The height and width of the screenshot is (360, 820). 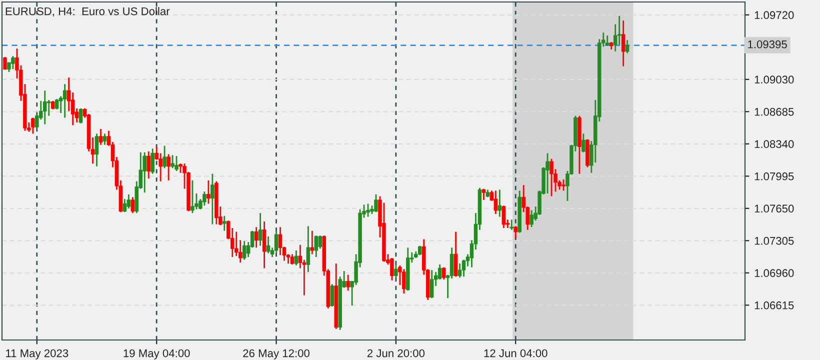 What do you see at coordinates (157, 354) in the screenshot?
I see `x-tick-label: 19 May 04:00` at bounding box center [157, 354].